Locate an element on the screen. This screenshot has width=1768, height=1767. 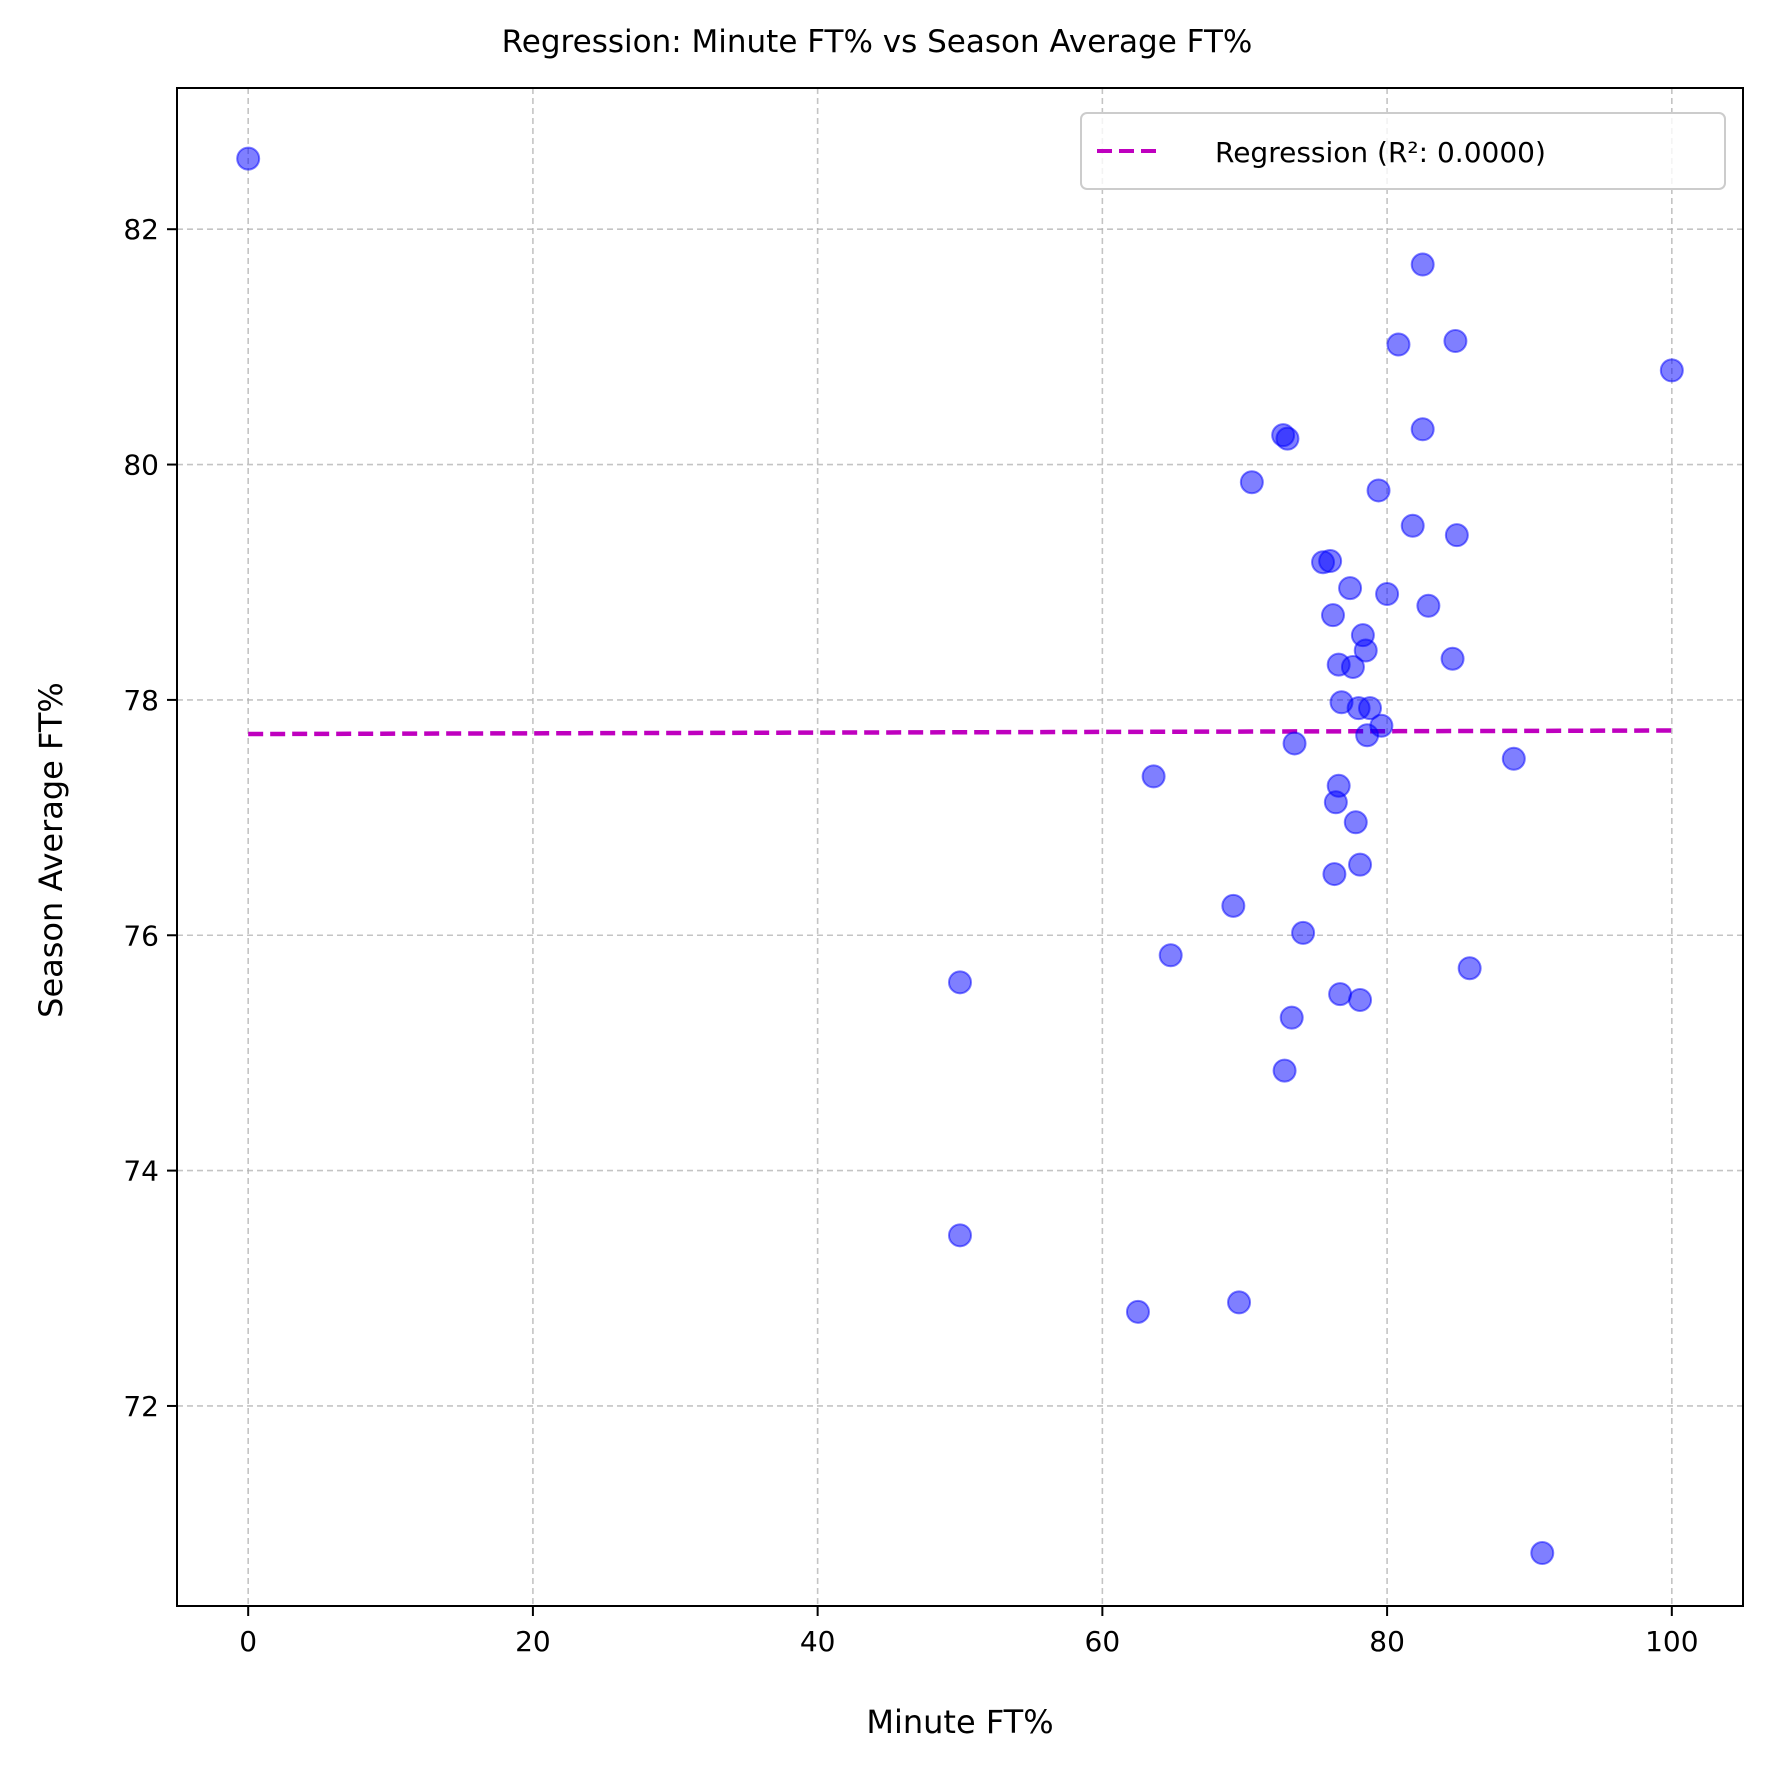
y-tick-label: 82 is located at coordinates (141, 229).